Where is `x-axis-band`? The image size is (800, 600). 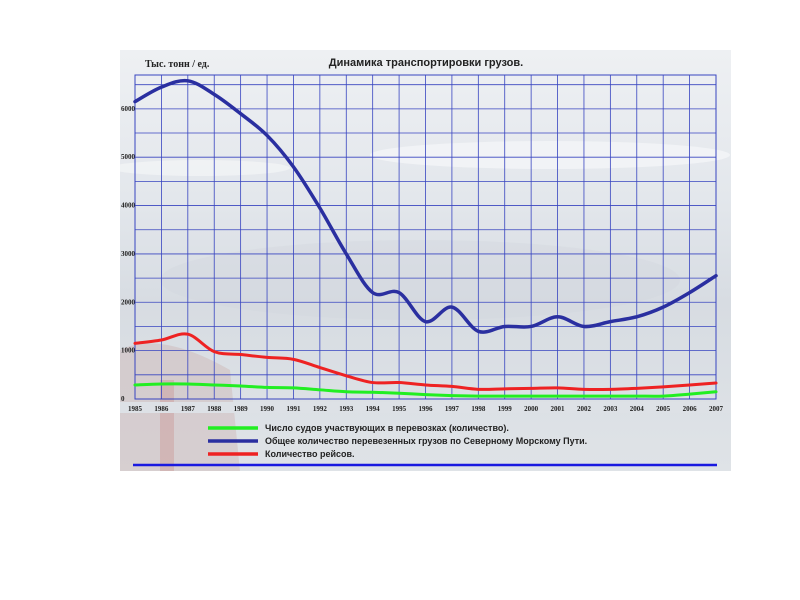
x-axis-band is located at coordinates (425, 407).